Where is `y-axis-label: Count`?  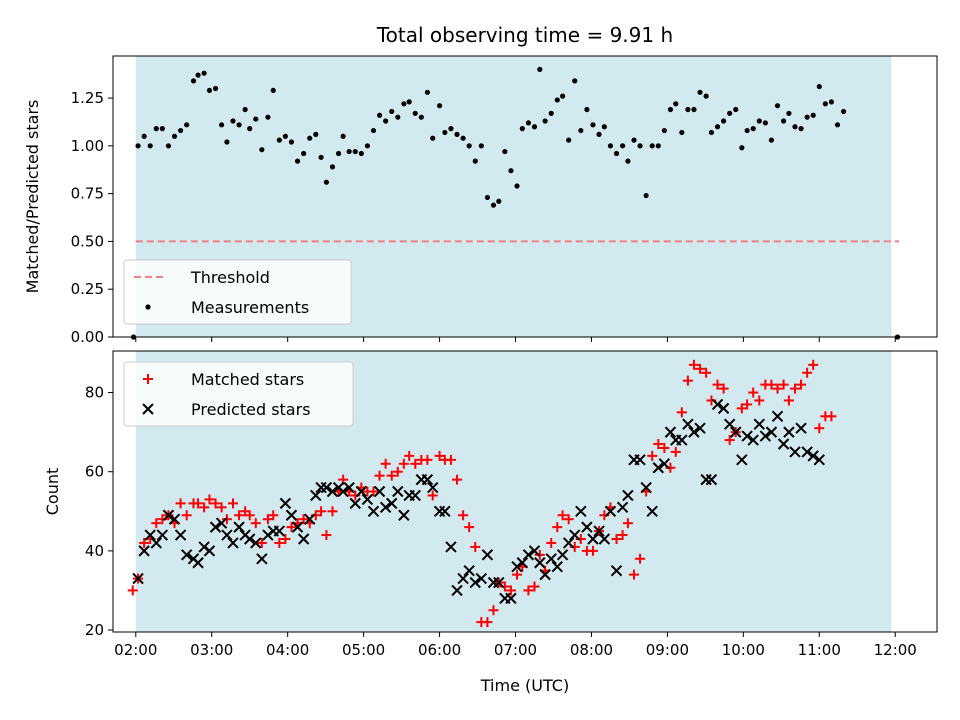 y-axis-label: Count is located at coordinates (52, 492).